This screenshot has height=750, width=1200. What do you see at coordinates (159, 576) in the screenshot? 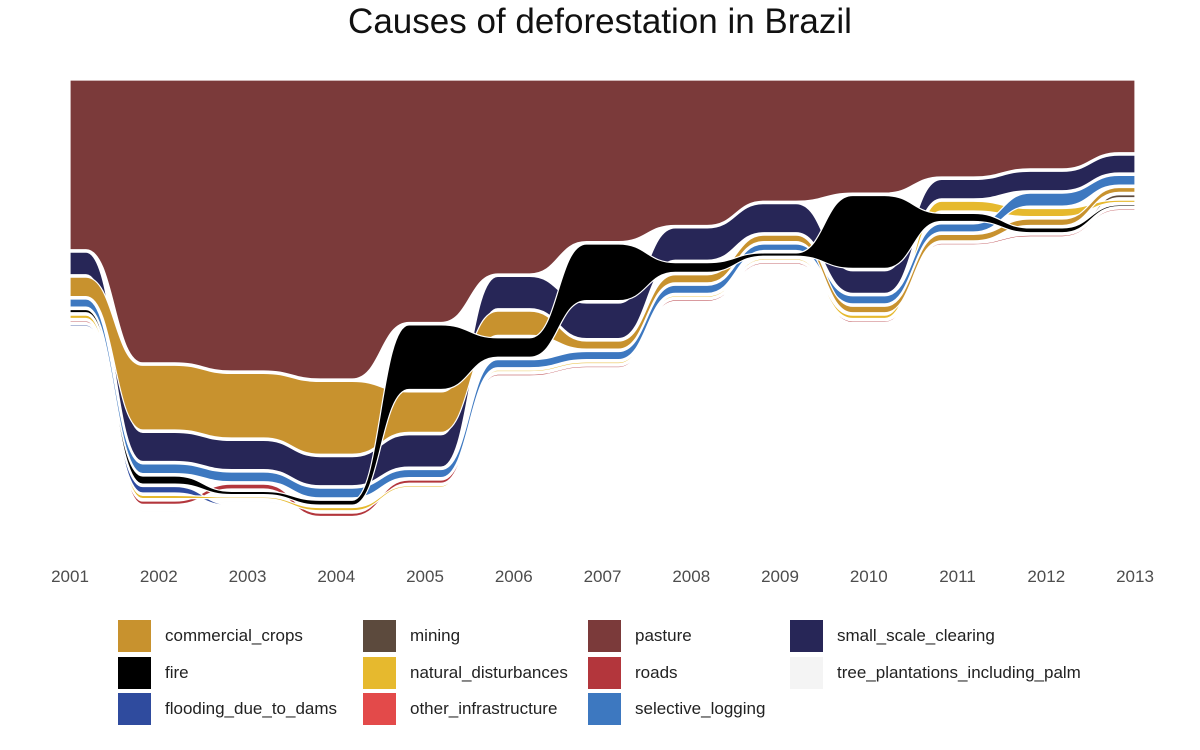
I see `x-tick-label: 2002` at bounding box center [159, 576].